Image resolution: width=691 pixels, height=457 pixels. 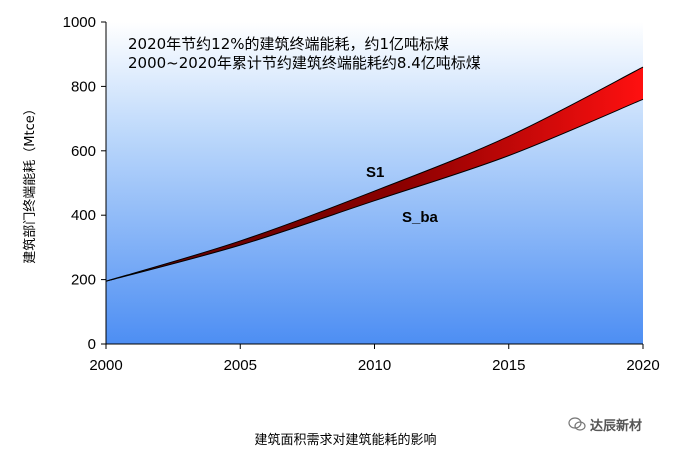 What do you see at coordinates (83, 215) in the screenshot?
I see `y-tick-label: 400` at bounding box center [83, 215].